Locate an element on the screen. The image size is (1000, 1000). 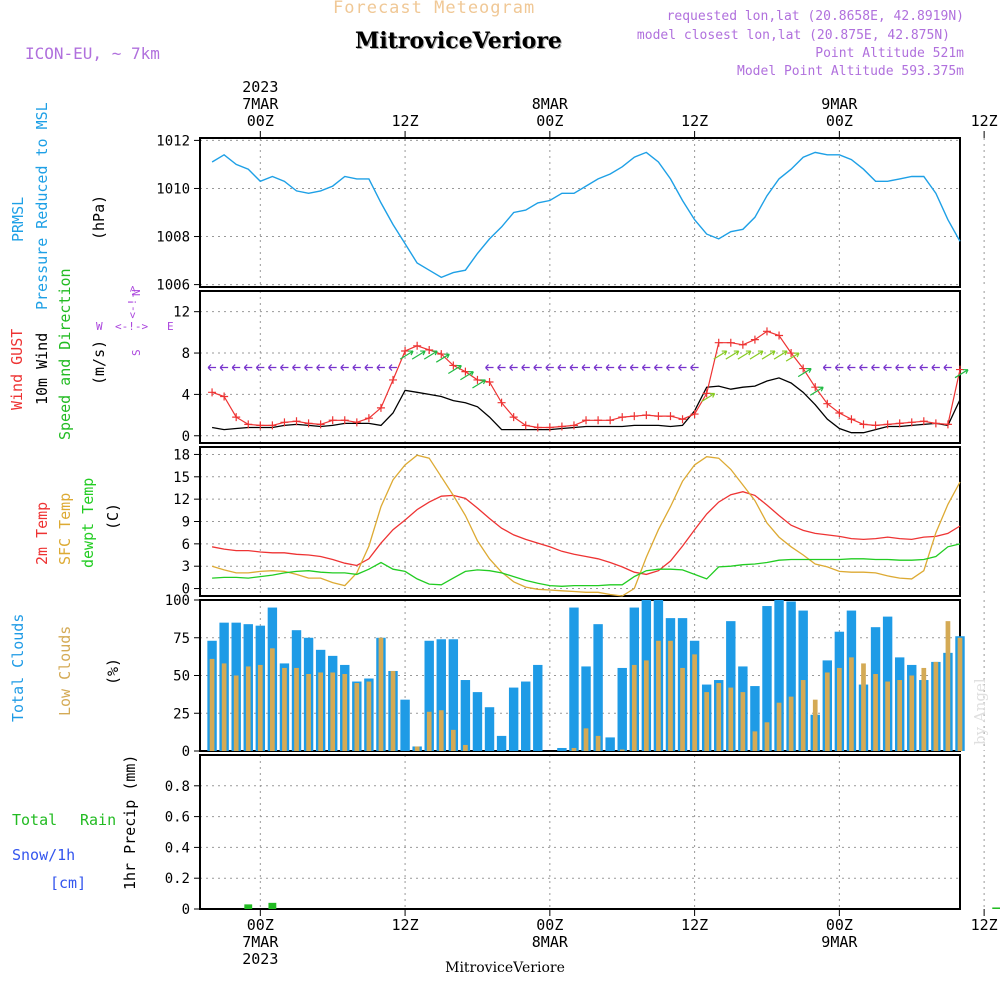
temp-dewpt-line is located at coordinates (586, 565).